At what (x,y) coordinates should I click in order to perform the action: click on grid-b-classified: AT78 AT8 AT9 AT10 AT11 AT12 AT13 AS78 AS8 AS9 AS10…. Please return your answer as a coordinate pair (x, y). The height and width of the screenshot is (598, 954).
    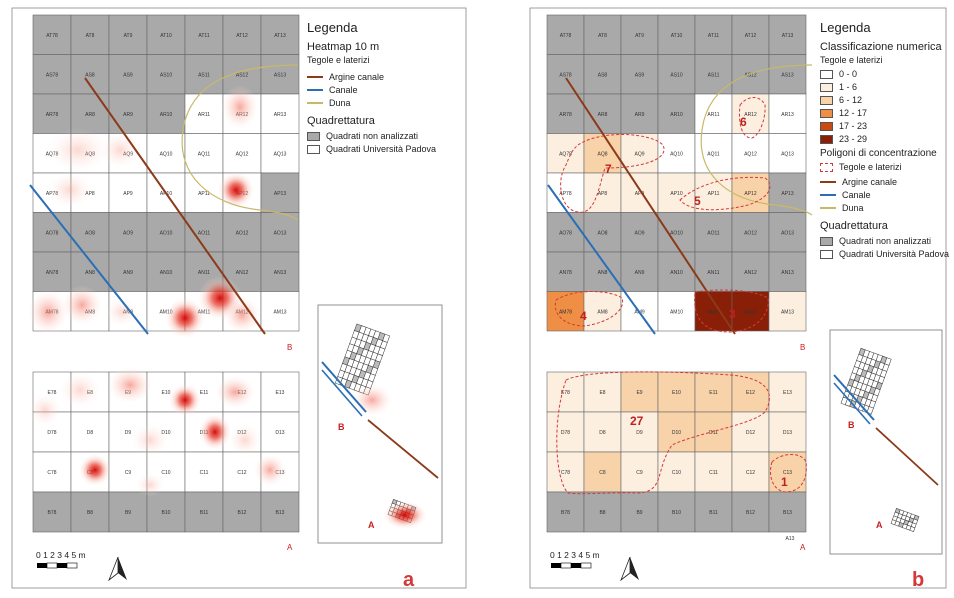
    Looking at the image, I should click on (676, 173).